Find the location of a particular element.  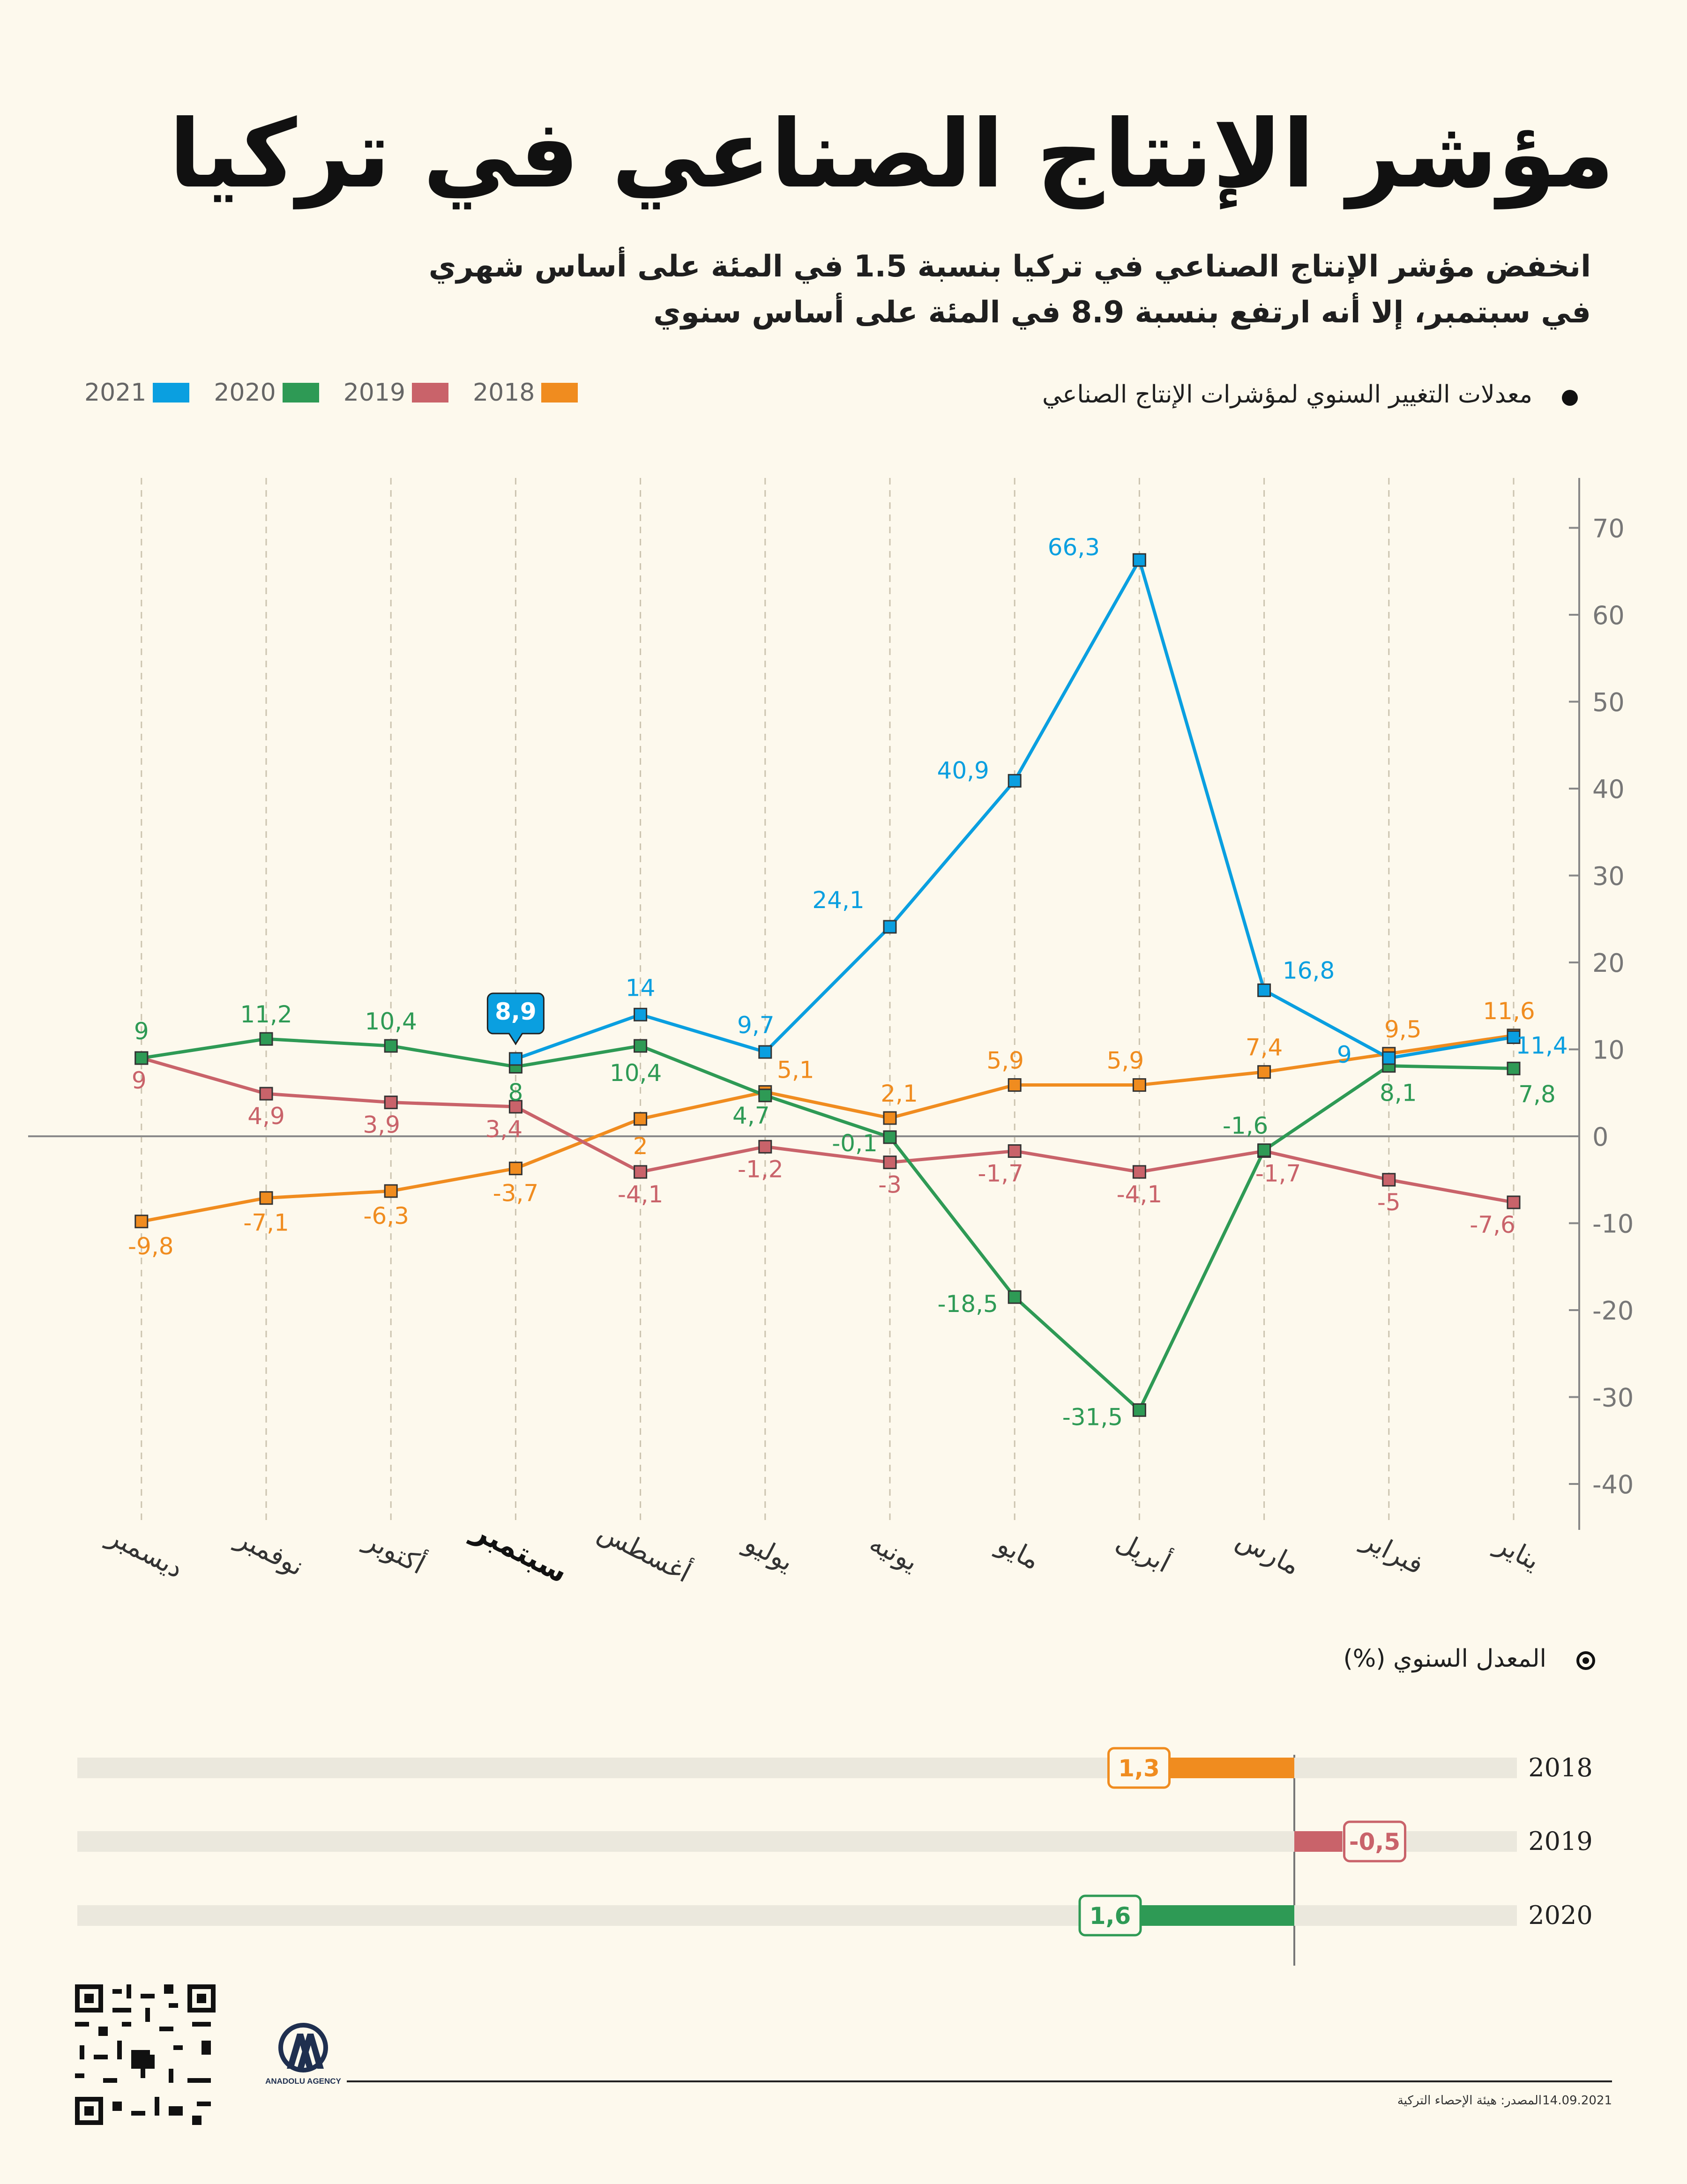

y-tick-label-0: 0 is located at coordinates (1600, 1137).